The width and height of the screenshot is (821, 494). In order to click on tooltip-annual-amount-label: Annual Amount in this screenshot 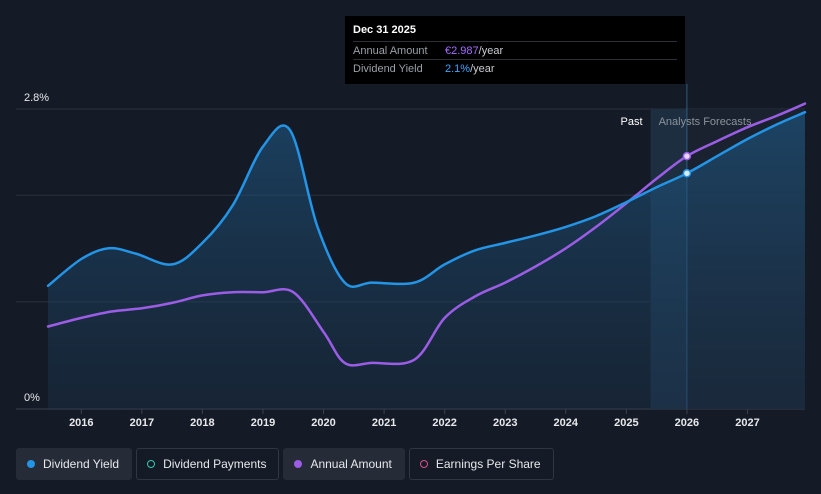, I will do `click(390, 50)`.